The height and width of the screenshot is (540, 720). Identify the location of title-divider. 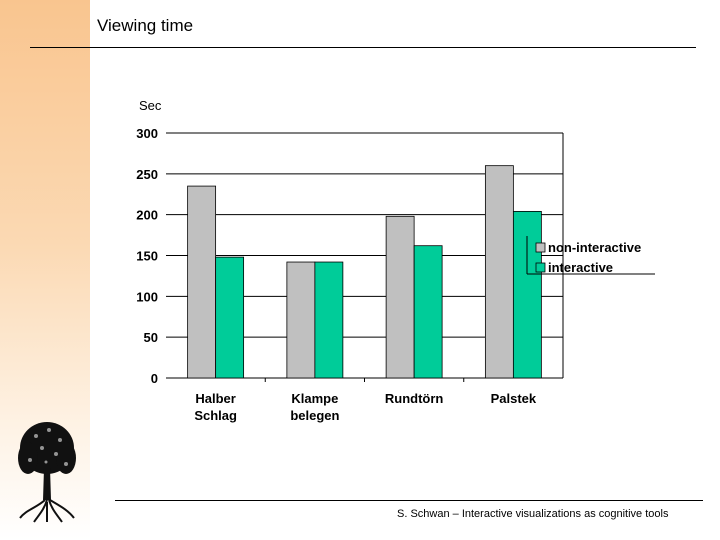
(363, 47).